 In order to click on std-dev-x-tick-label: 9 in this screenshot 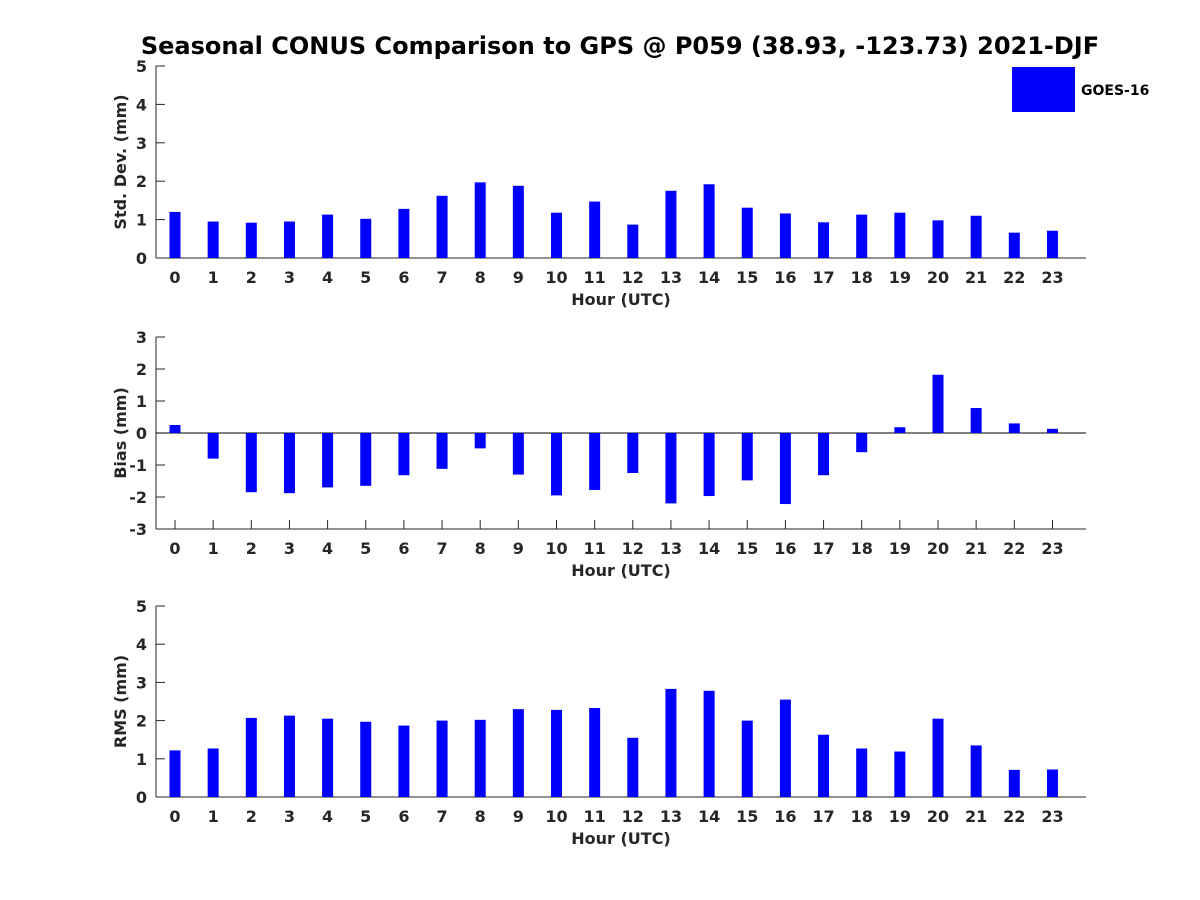, I will do `click(518, 277)`.